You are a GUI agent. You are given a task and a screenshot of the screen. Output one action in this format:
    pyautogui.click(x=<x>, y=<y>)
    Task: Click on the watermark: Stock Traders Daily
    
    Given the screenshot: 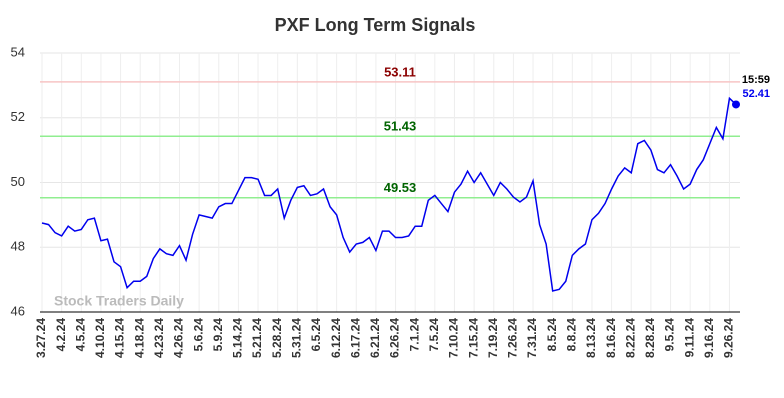 What is the action you would take?
    pyautogui.click(x=119, y=301)
    